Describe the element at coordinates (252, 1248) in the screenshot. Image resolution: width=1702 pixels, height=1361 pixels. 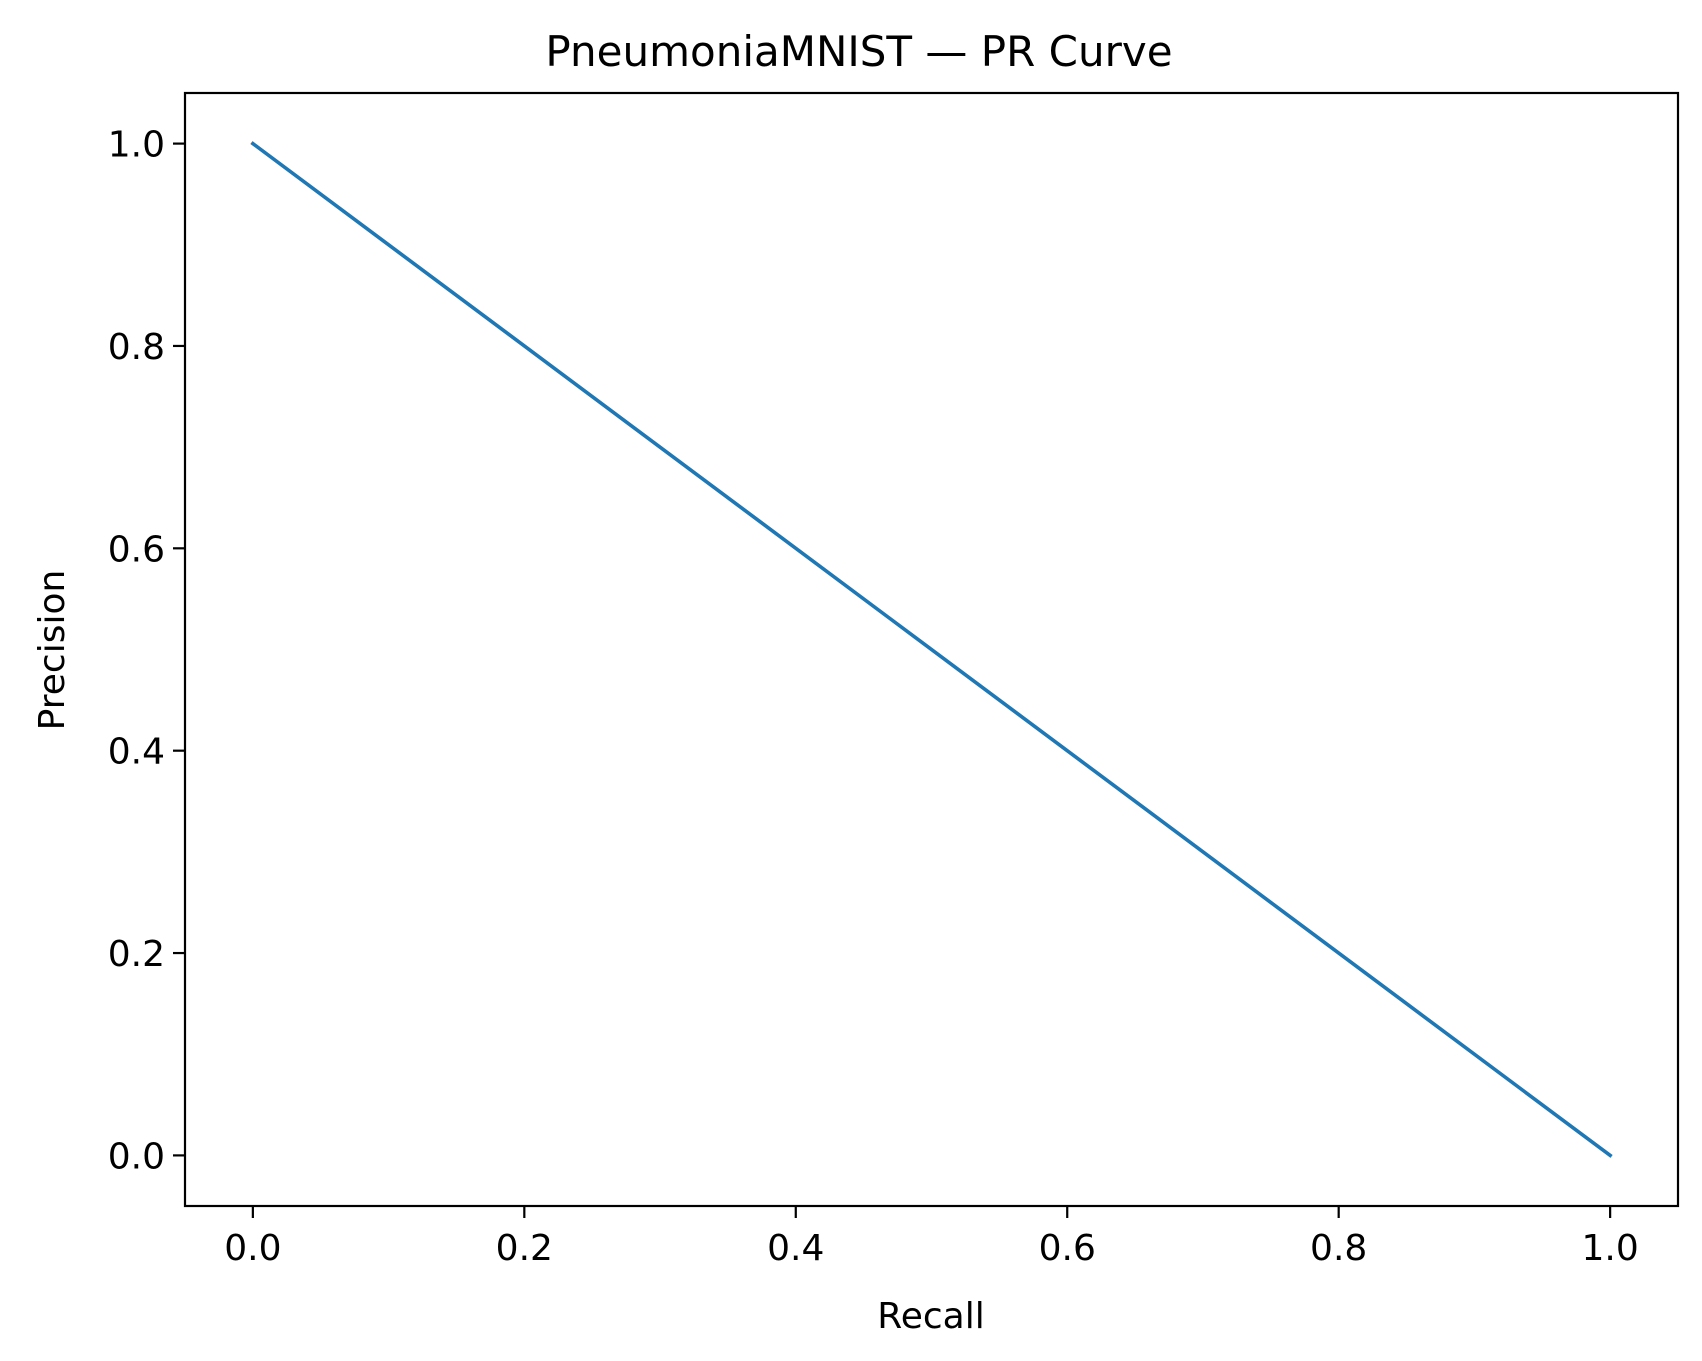
I see `x-tick-label-0: 0.0` at that location.